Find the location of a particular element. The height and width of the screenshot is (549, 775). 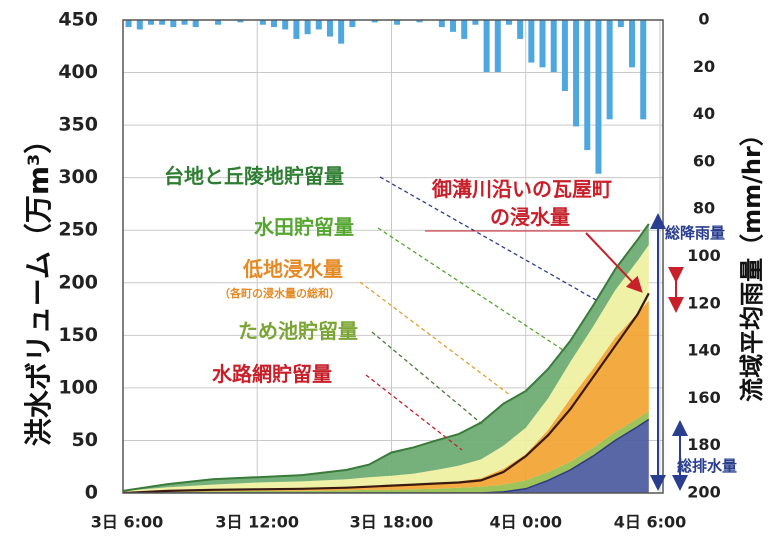

x-tick: 3日 18:00 is located at coordinates (392, 522).